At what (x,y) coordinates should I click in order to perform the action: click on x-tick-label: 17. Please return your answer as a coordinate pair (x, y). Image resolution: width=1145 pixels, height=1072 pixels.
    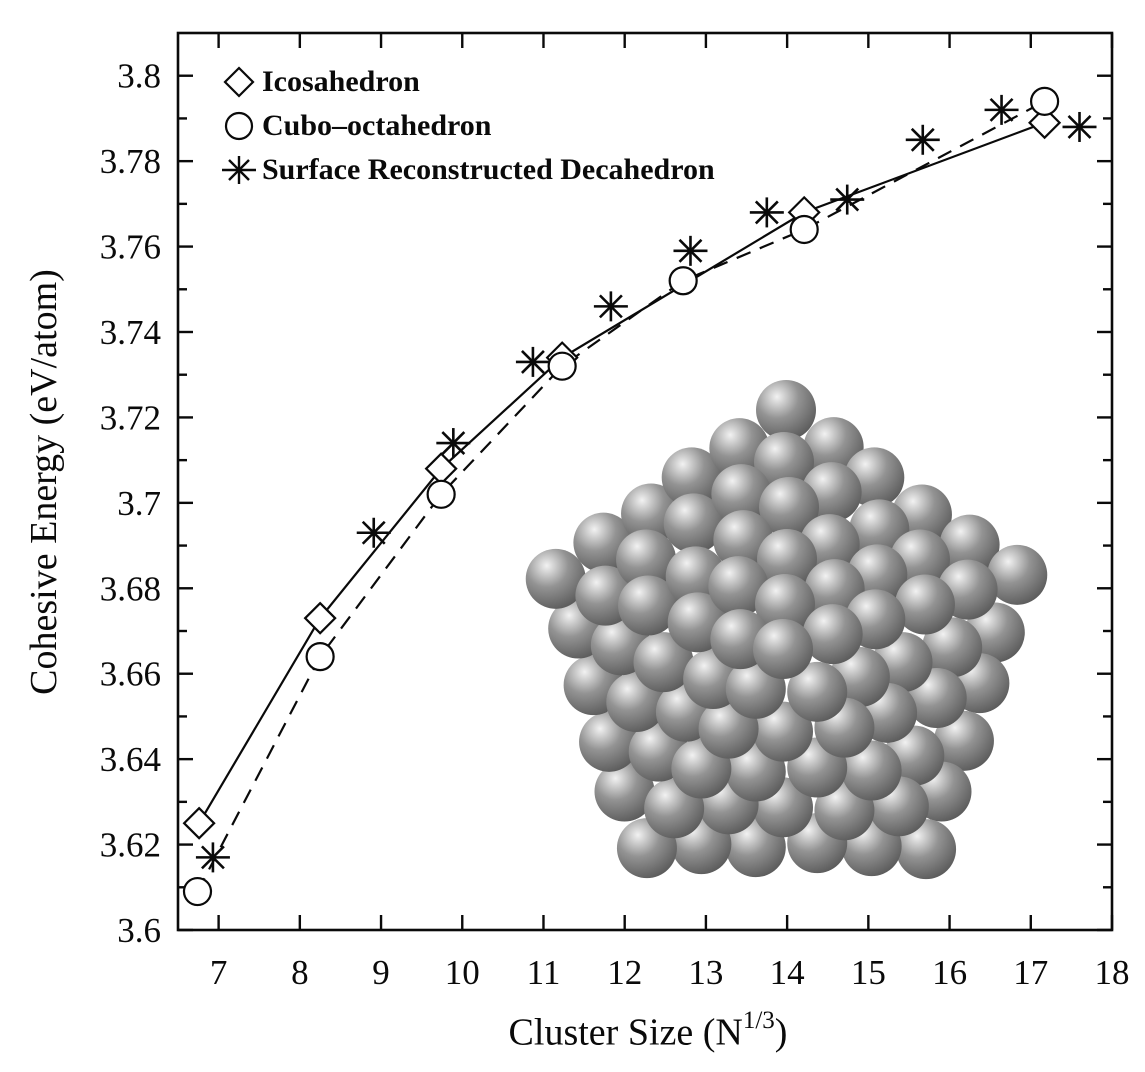
    Looking at the image, I should click on (1030, 972).